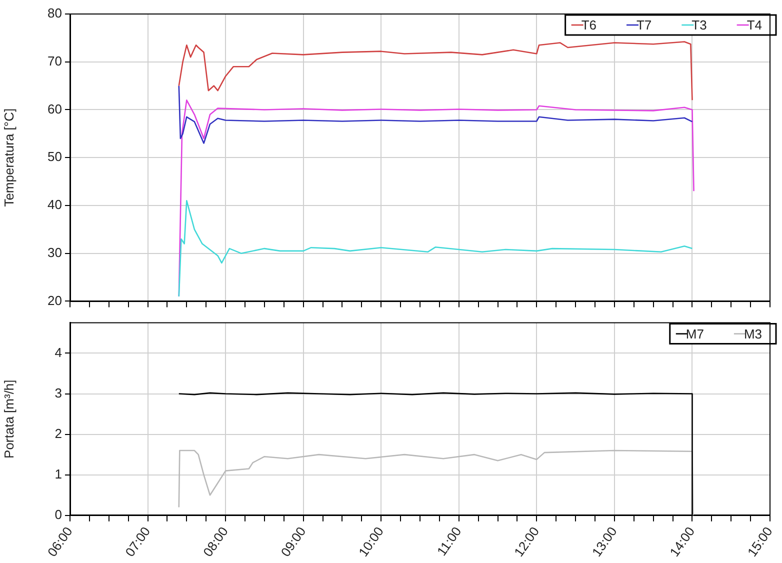 Image resolution: width=782 pixels, height=563 pixels. What do you see at coordinates (58, 392) in the screenshot?
I see `y-tick-label: 3` at bounding box center [58, 392].